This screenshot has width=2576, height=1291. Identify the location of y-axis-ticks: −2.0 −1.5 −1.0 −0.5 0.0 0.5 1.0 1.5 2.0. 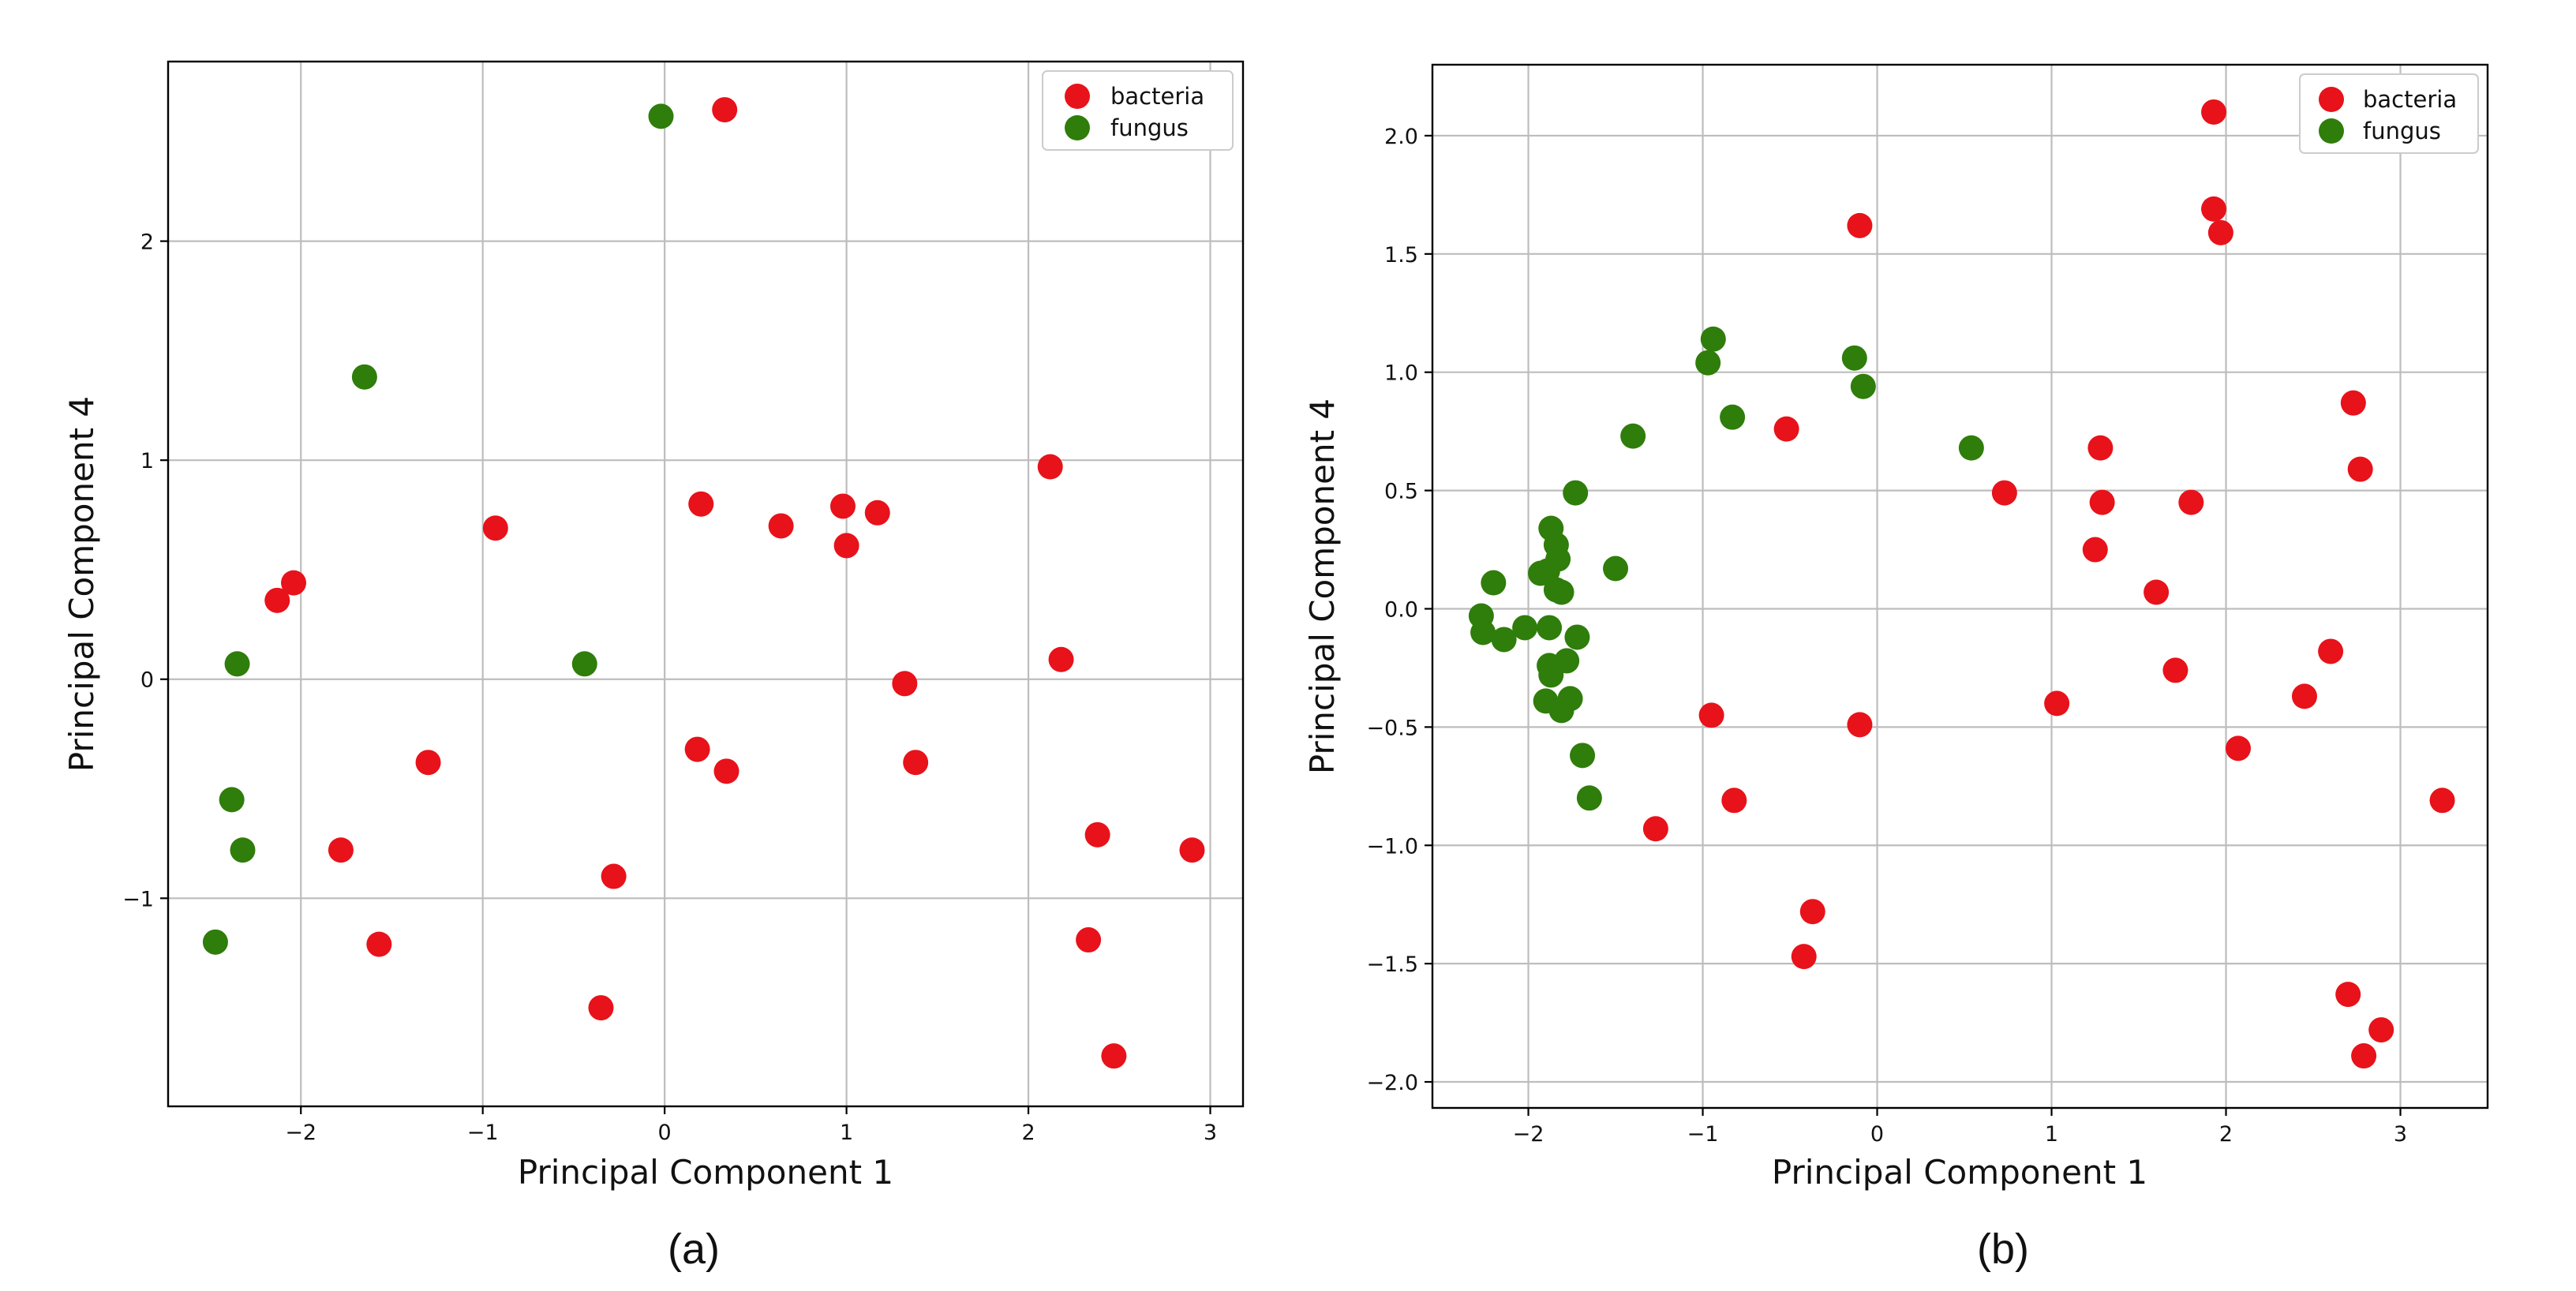
(1399, 610).